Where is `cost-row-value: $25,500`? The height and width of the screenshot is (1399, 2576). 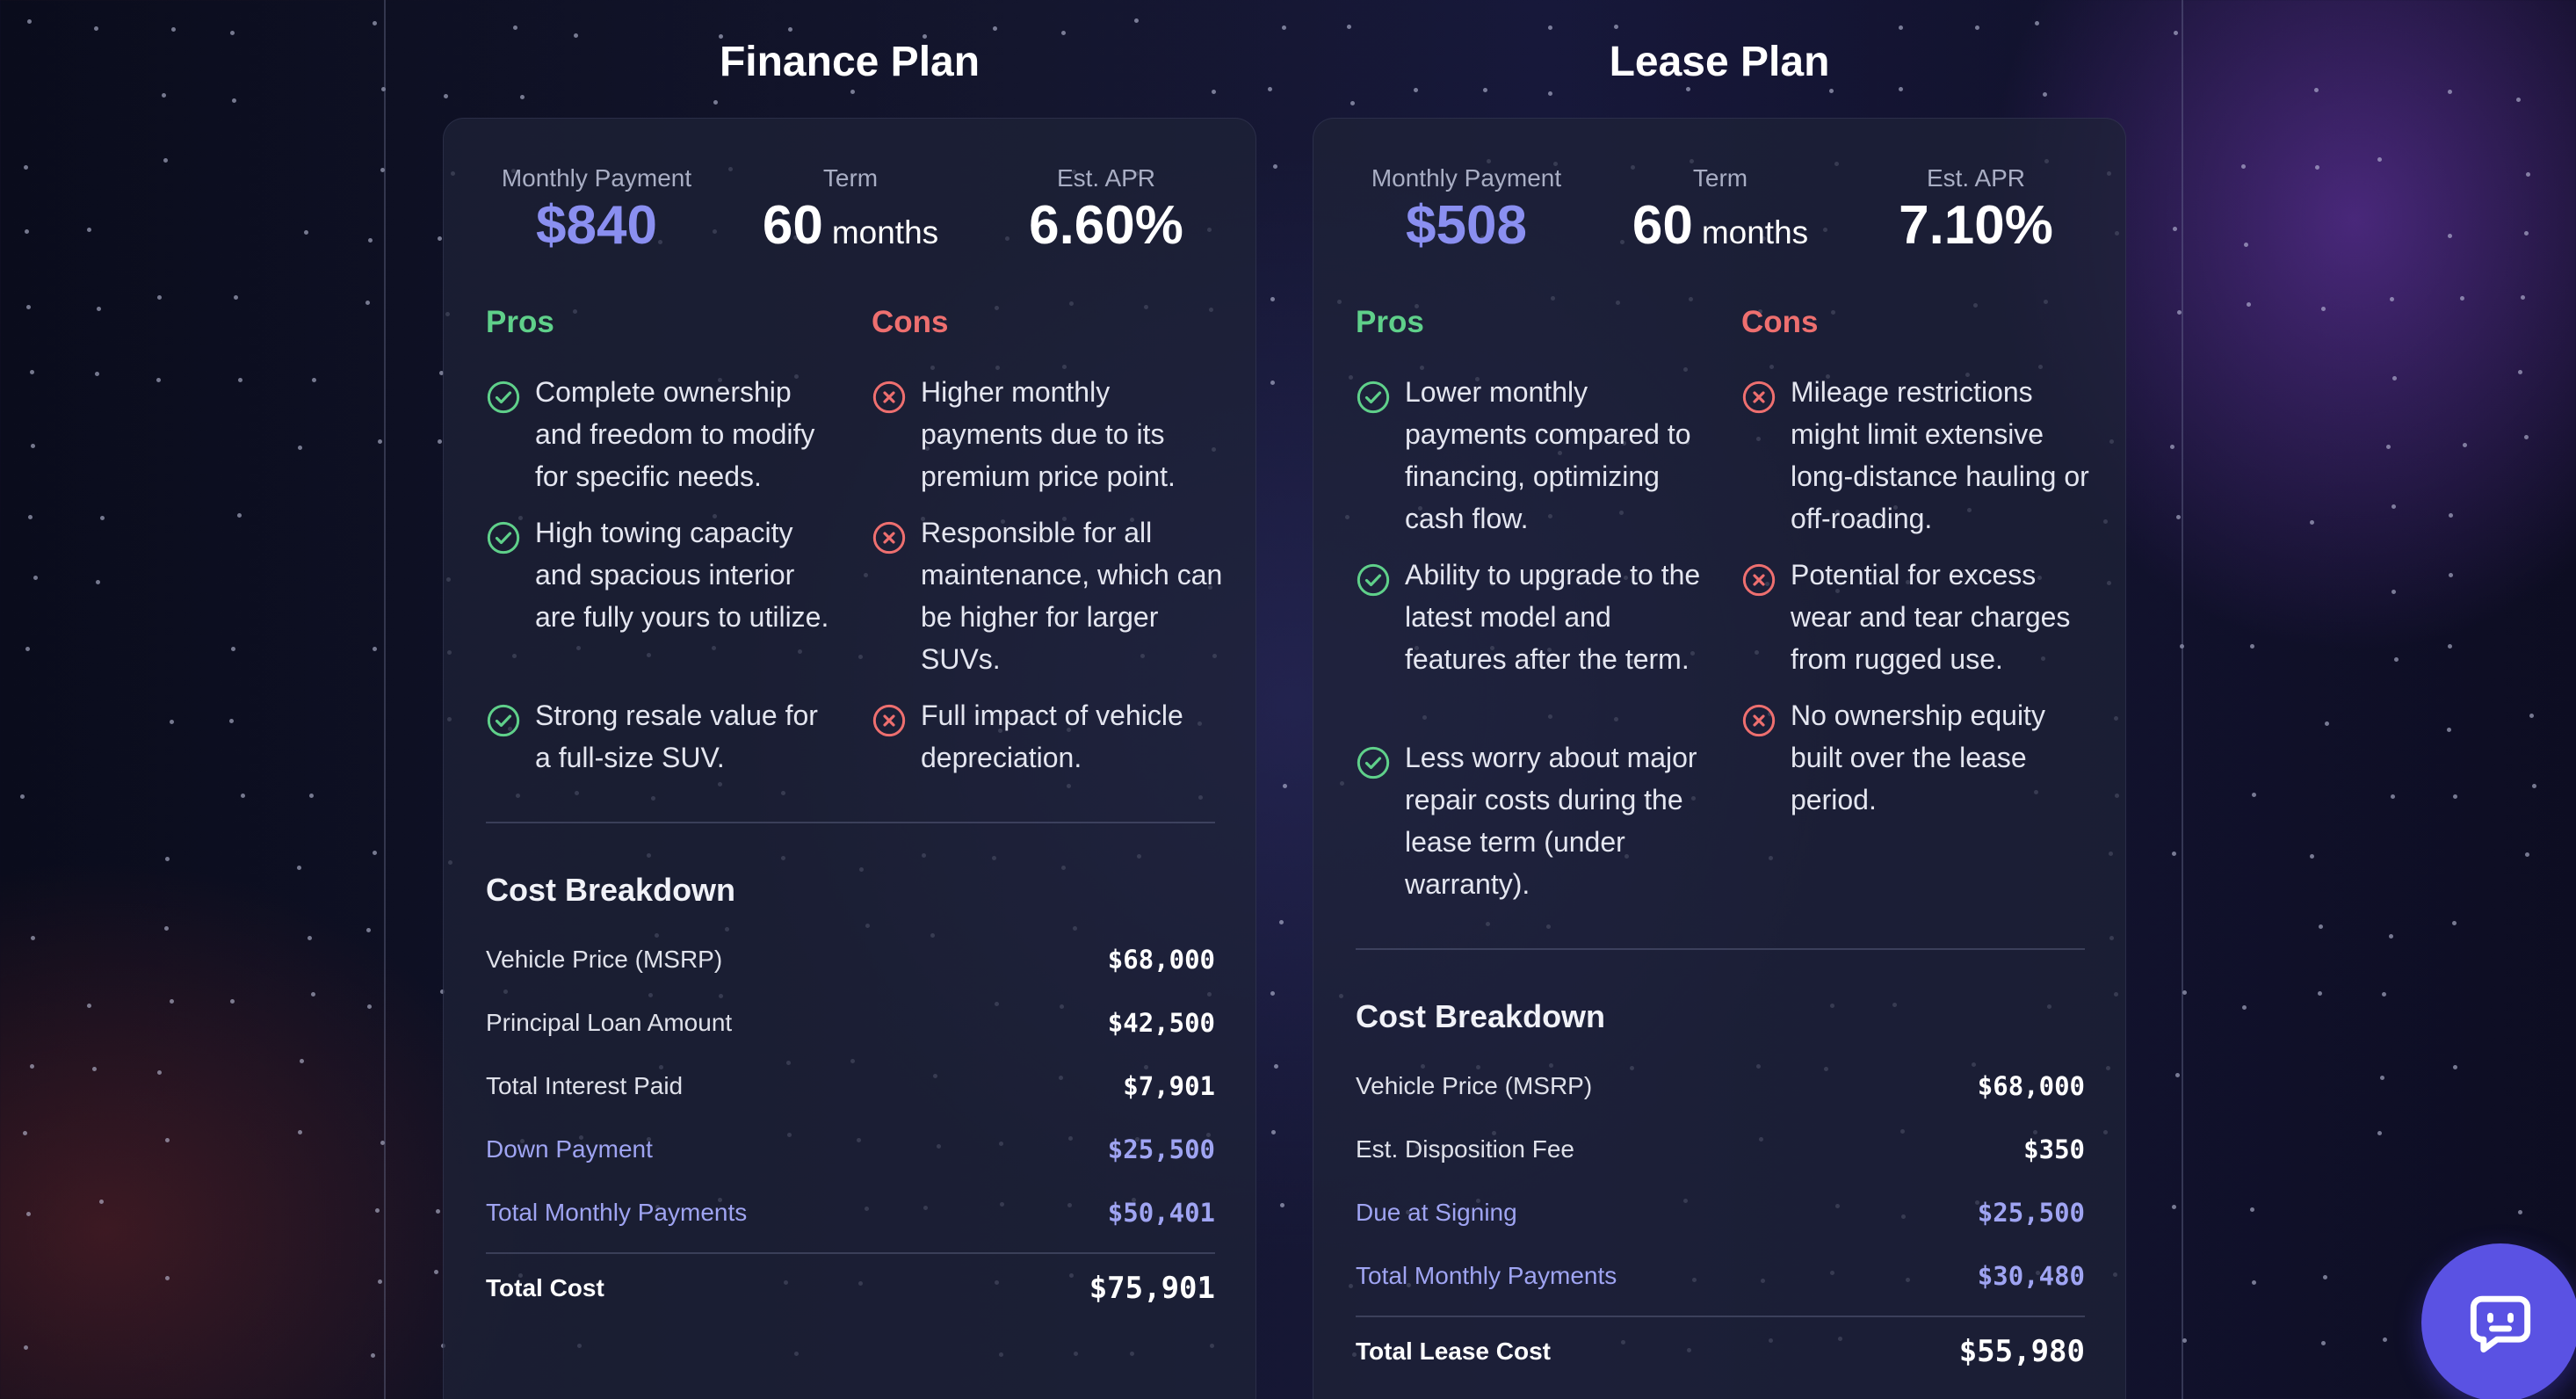 cost-row-value: $25,500 is located at coordinates (2031, 1213).